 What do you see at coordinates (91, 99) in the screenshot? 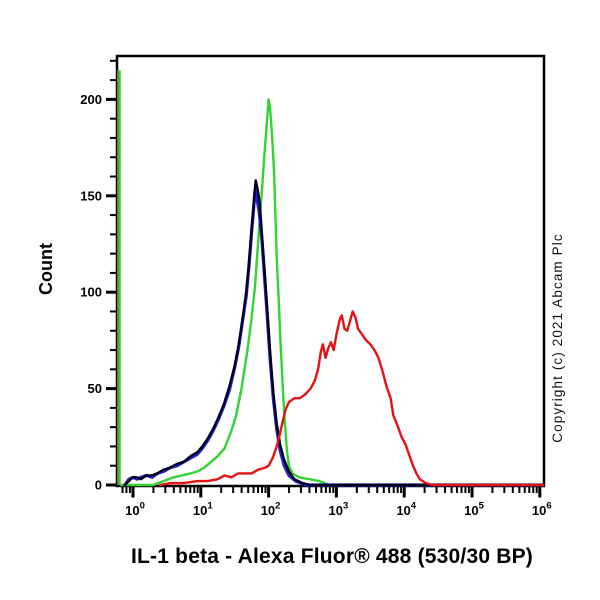
I see `y-tick-label: 200` at bounding box center [91, 99].